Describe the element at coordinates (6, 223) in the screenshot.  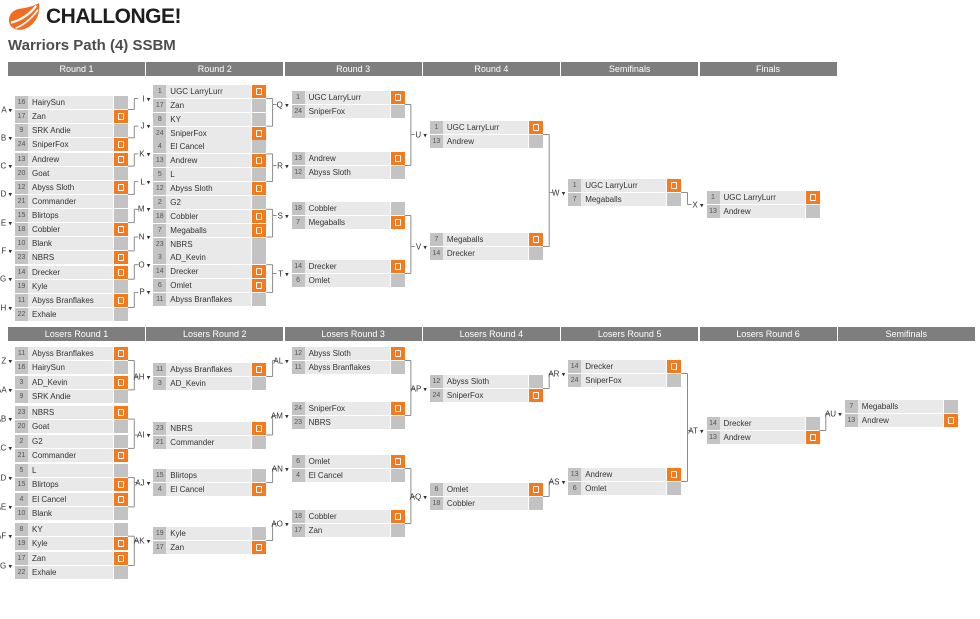
I see `match-menu-E: E ▾` at that location.